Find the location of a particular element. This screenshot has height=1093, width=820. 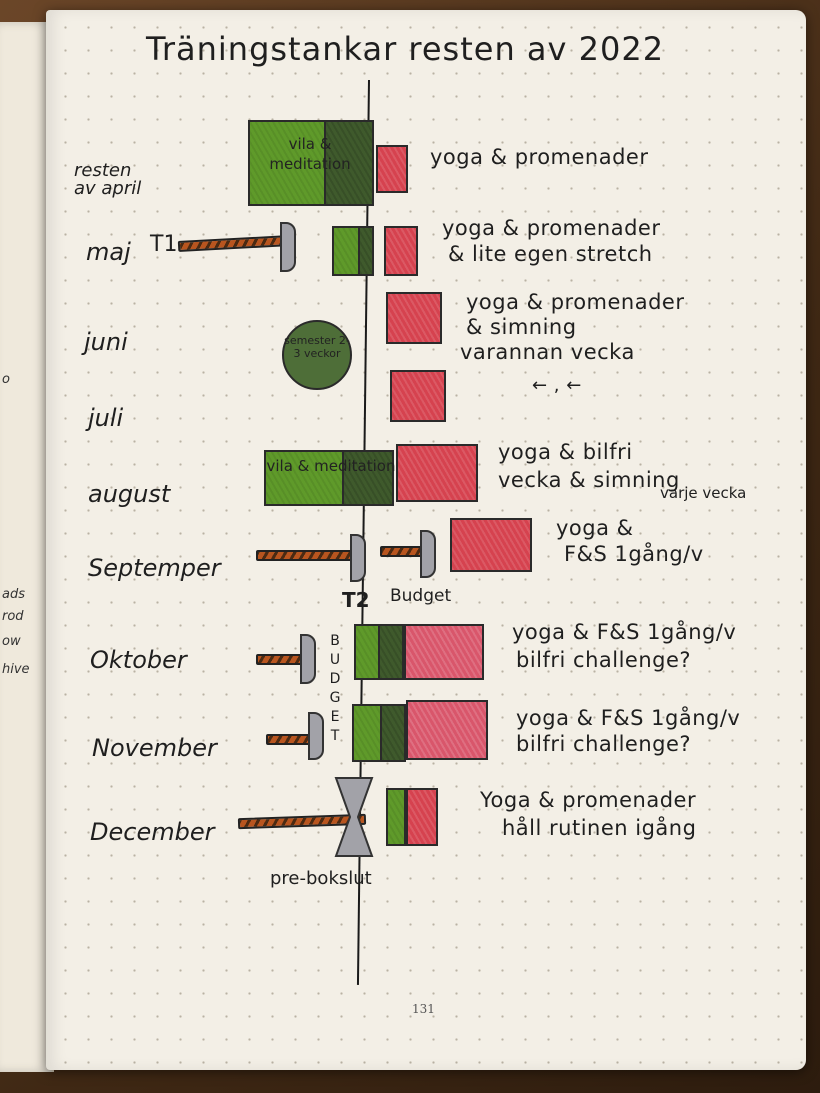

note-maj-1: yoga & promenader is located at coordinates (551, 228).